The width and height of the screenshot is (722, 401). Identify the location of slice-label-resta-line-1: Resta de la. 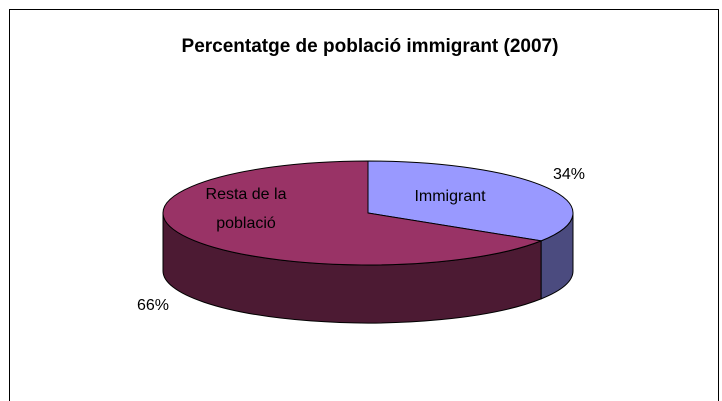
(246, 194).